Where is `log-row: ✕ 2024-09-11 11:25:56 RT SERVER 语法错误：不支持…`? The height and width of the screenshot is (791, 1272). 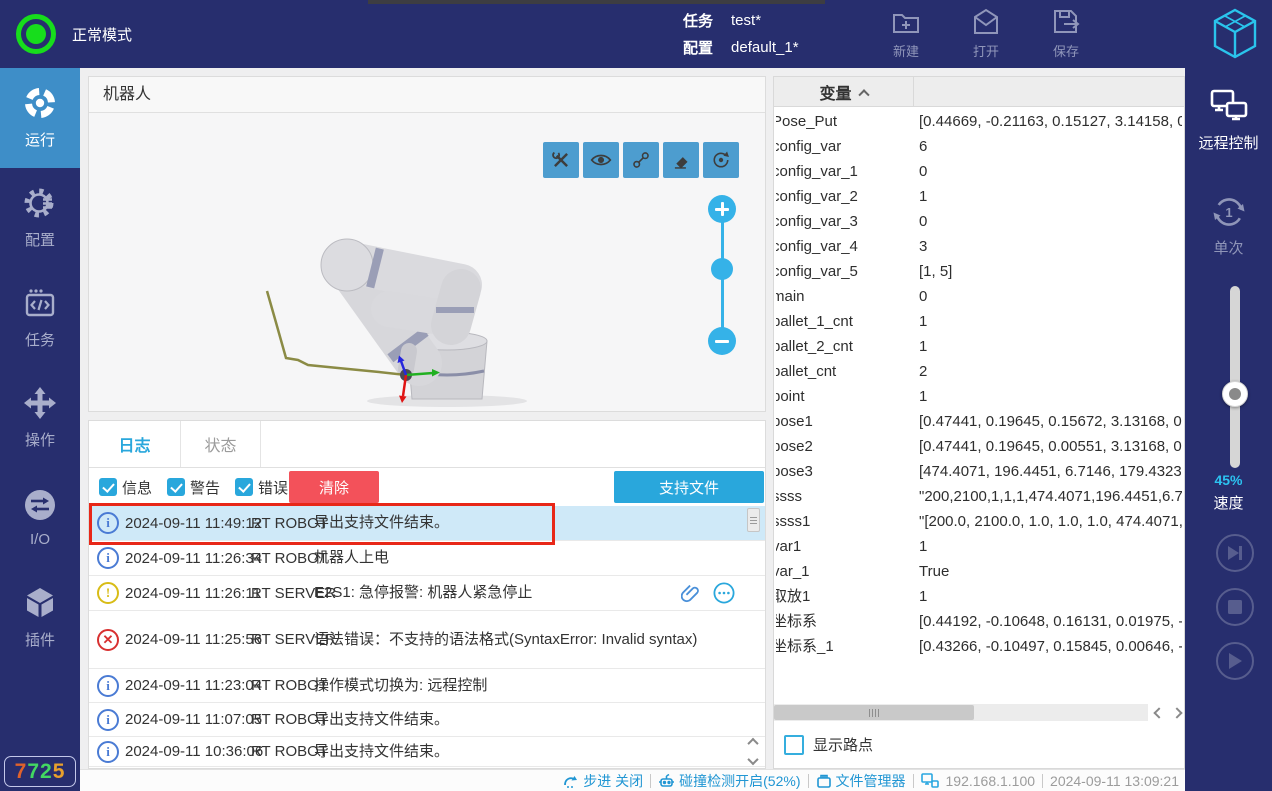
log-row: ✕ 2024-09-11 11:25:56 RT SERVER 语法错误：不支持… is located at coordinates (427, 640).